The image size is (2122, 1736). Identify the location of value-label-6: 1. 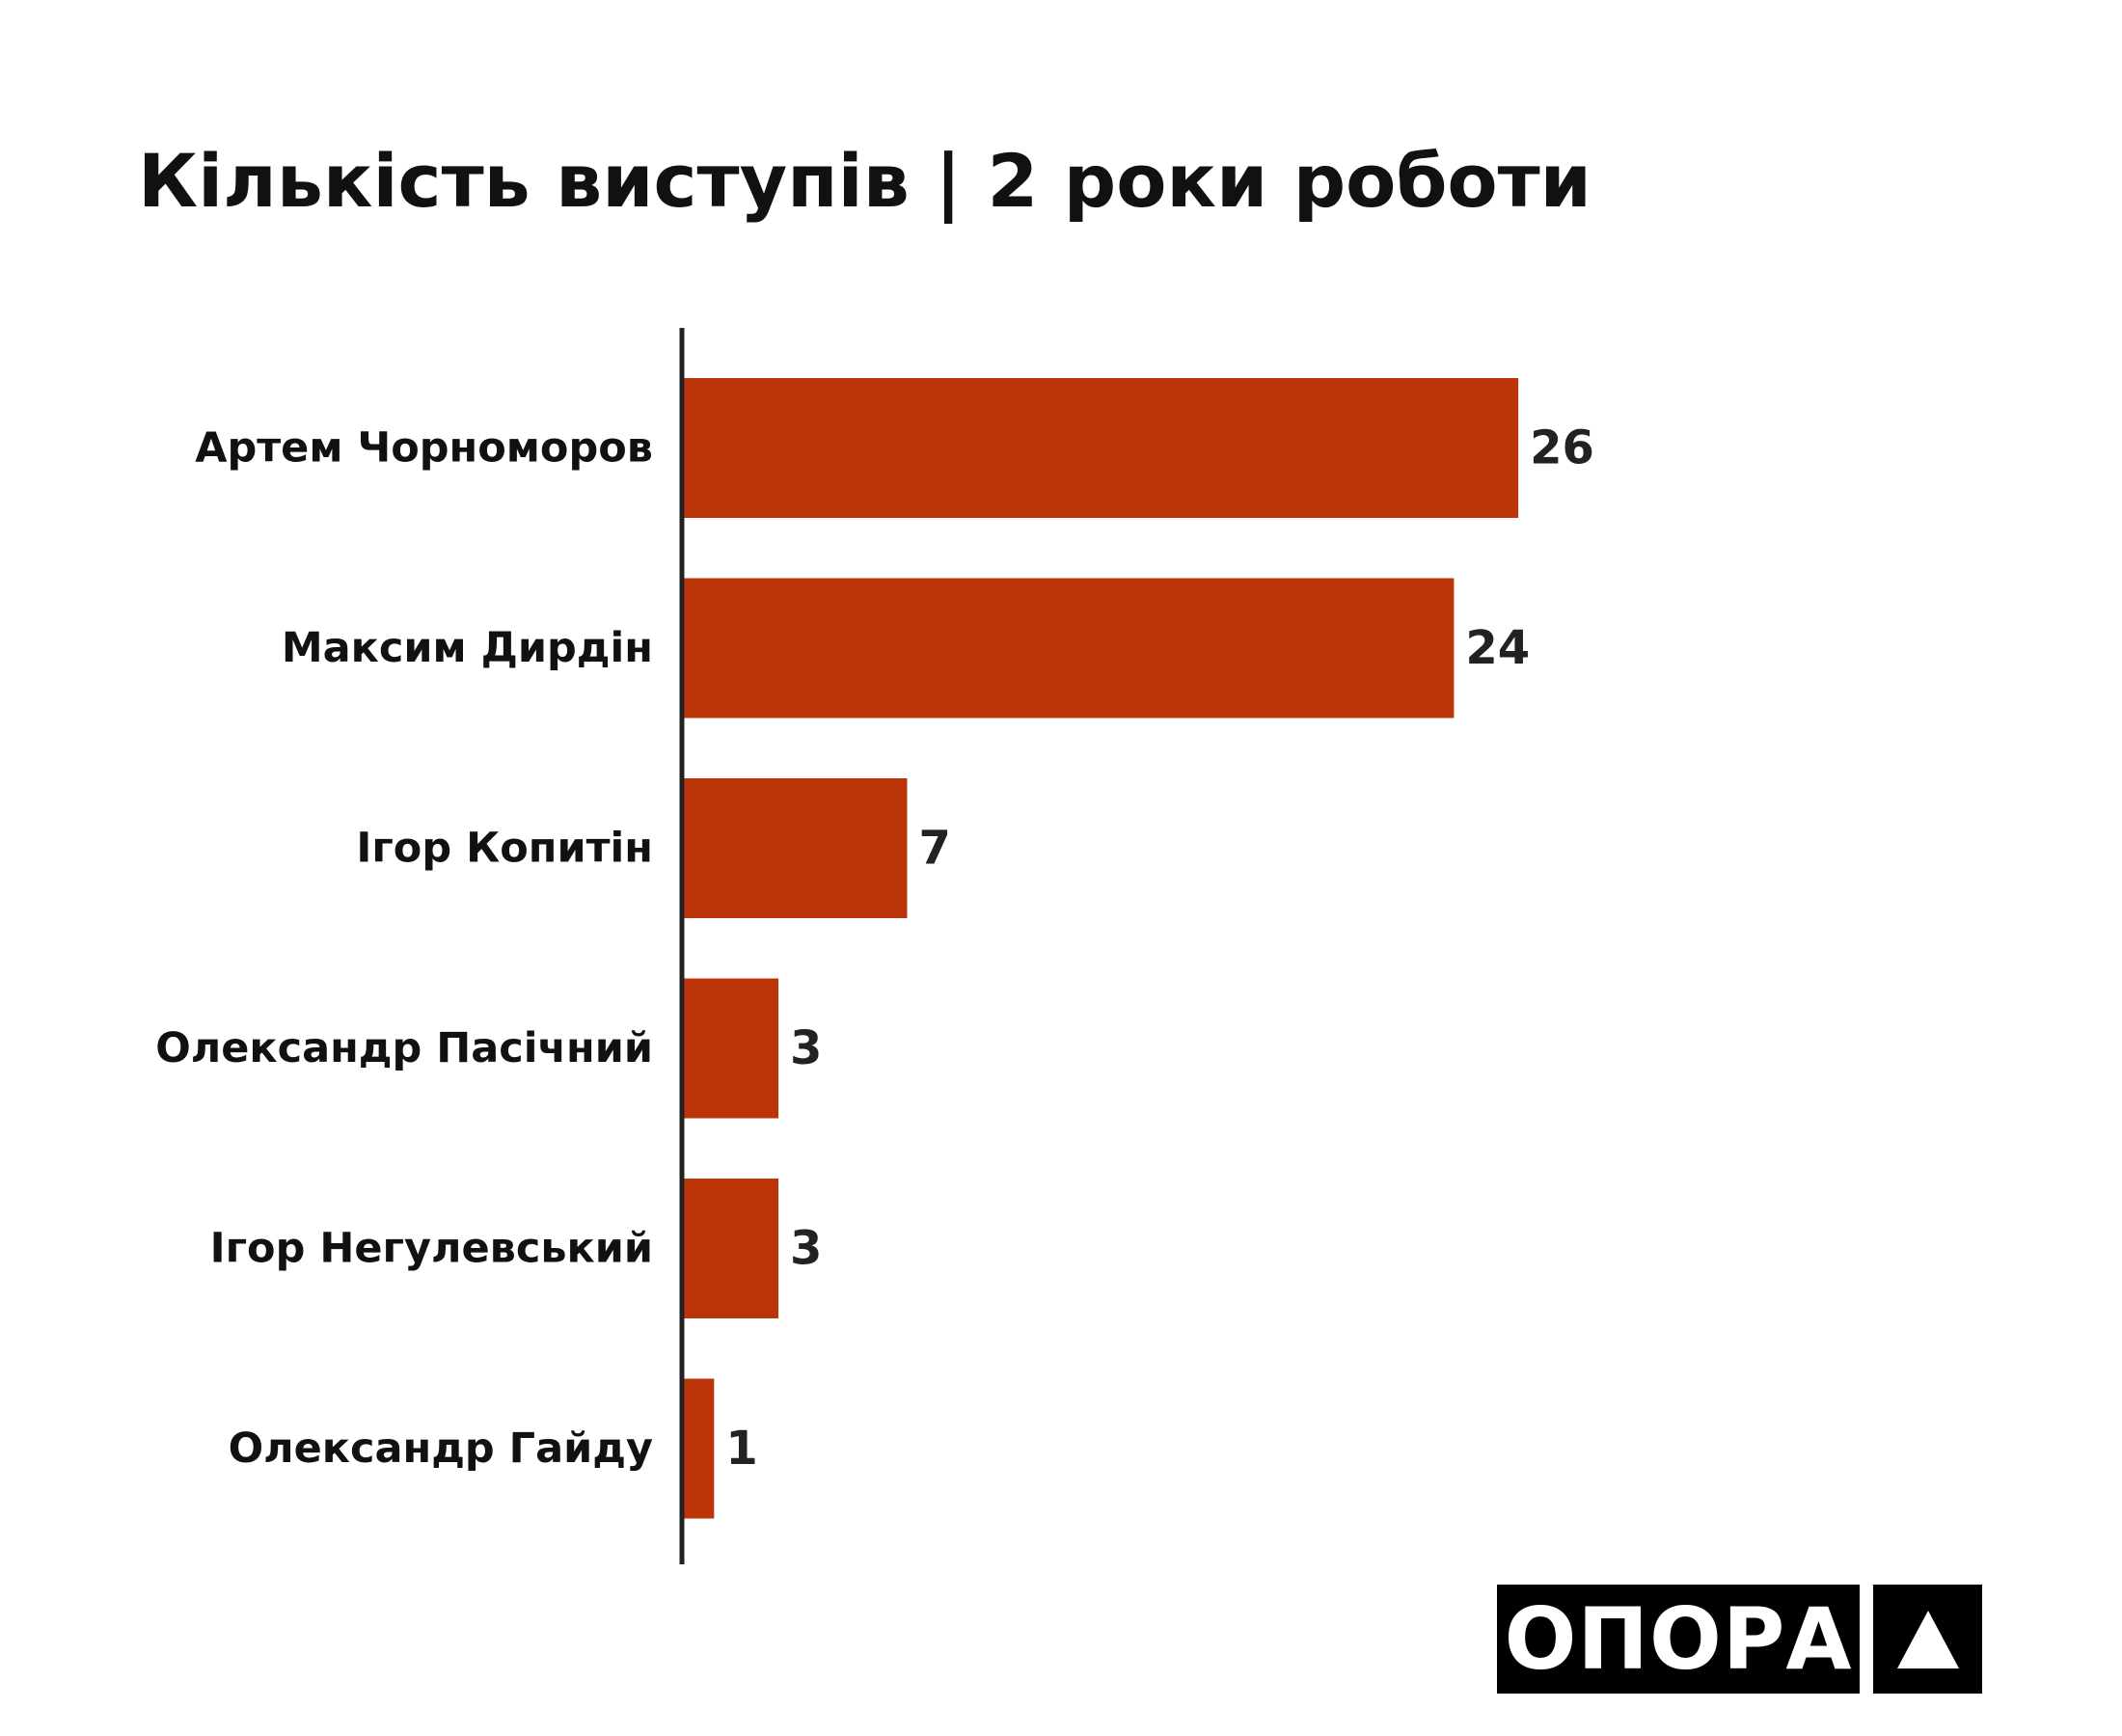
(741, 1449).